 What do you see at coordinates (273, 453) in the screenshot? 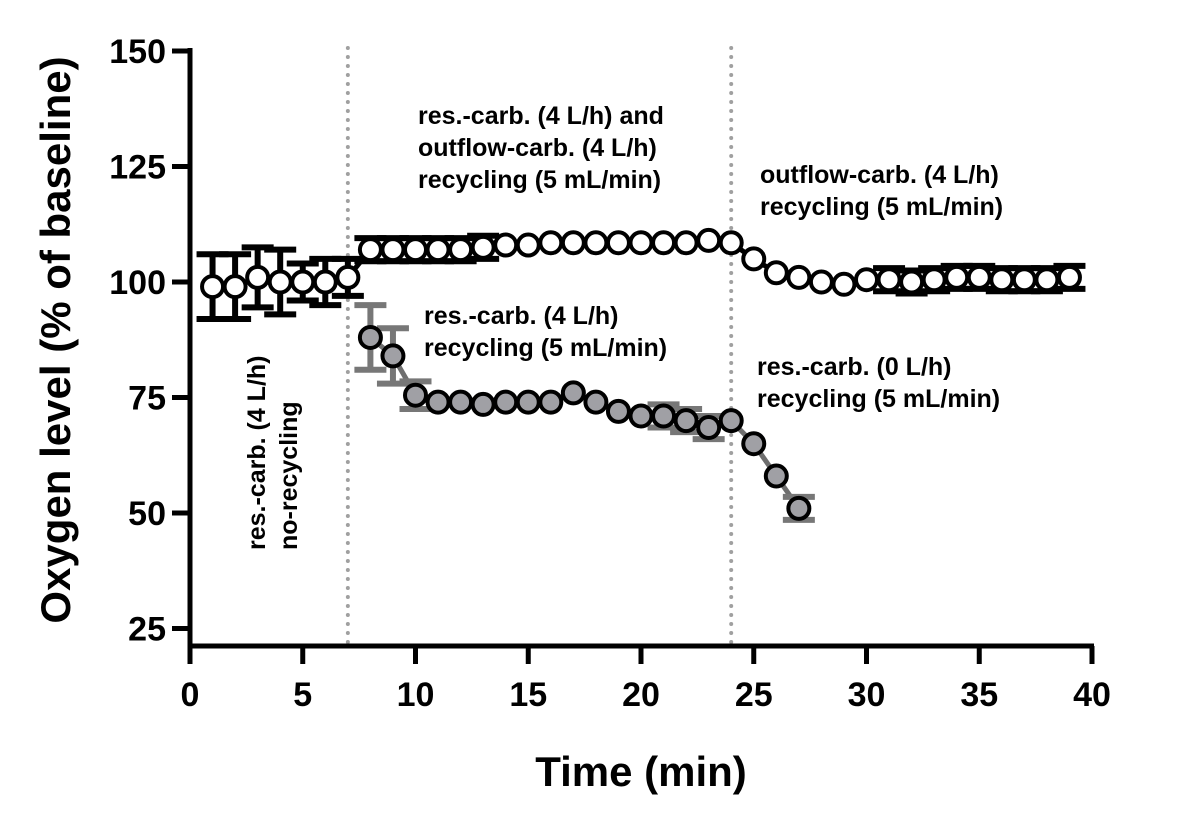
I see `annotation: res.-carb. (4 L/h) no-recycling` at bounding box center [273, 453].